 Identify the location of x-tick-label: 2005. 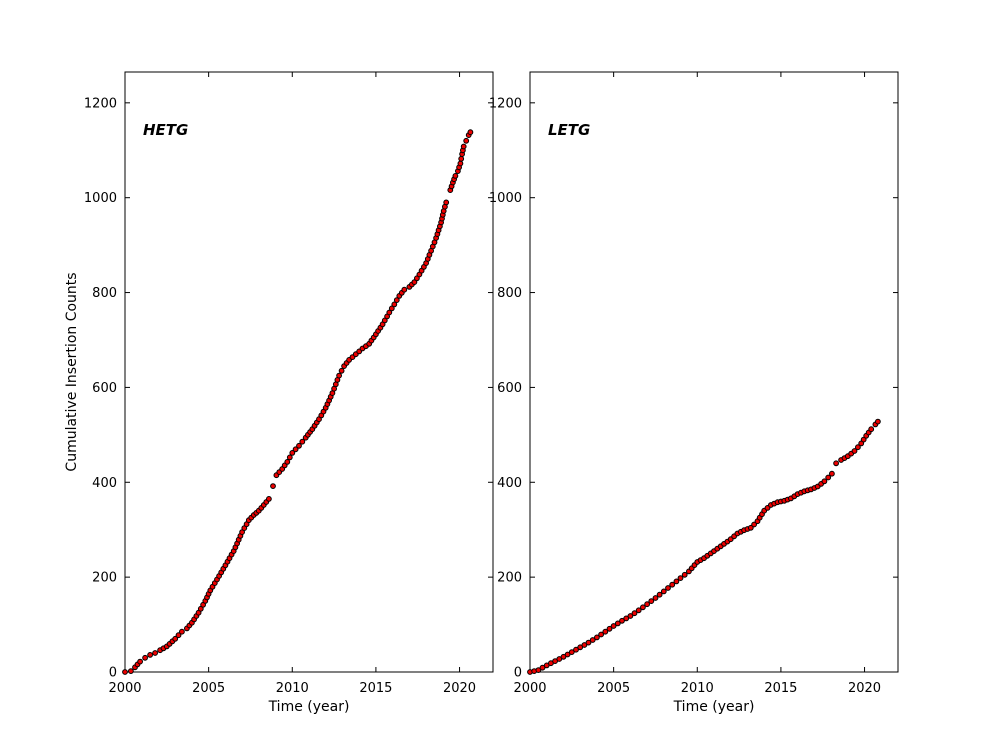
(208, 688).